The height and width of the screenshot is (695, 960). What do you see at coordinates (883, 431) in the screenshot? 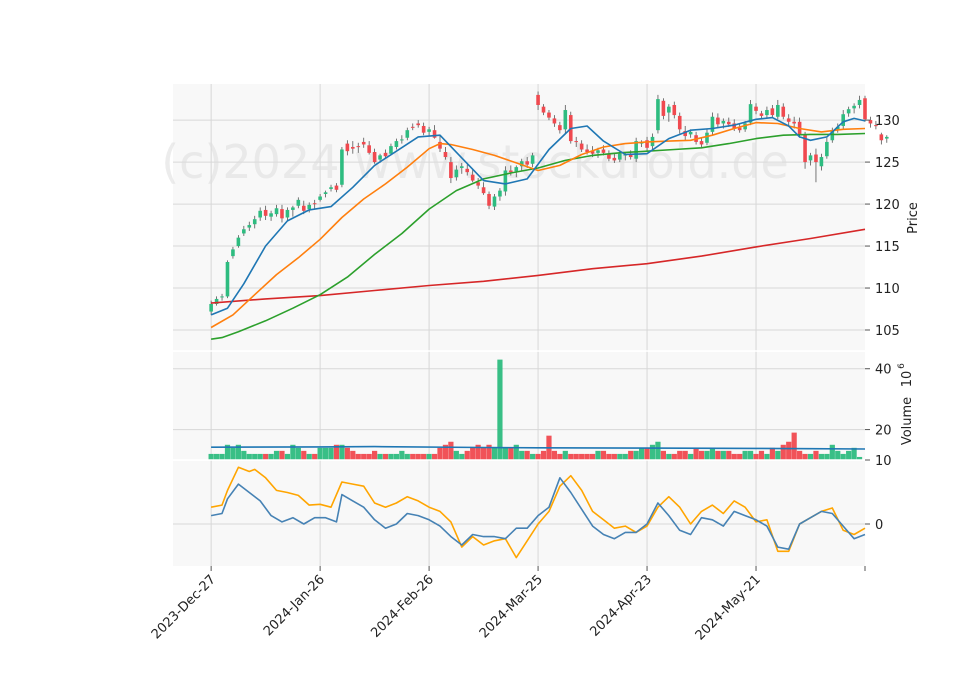
I see `volume-y-tick-label: 20` at bounding box center [883, 431].